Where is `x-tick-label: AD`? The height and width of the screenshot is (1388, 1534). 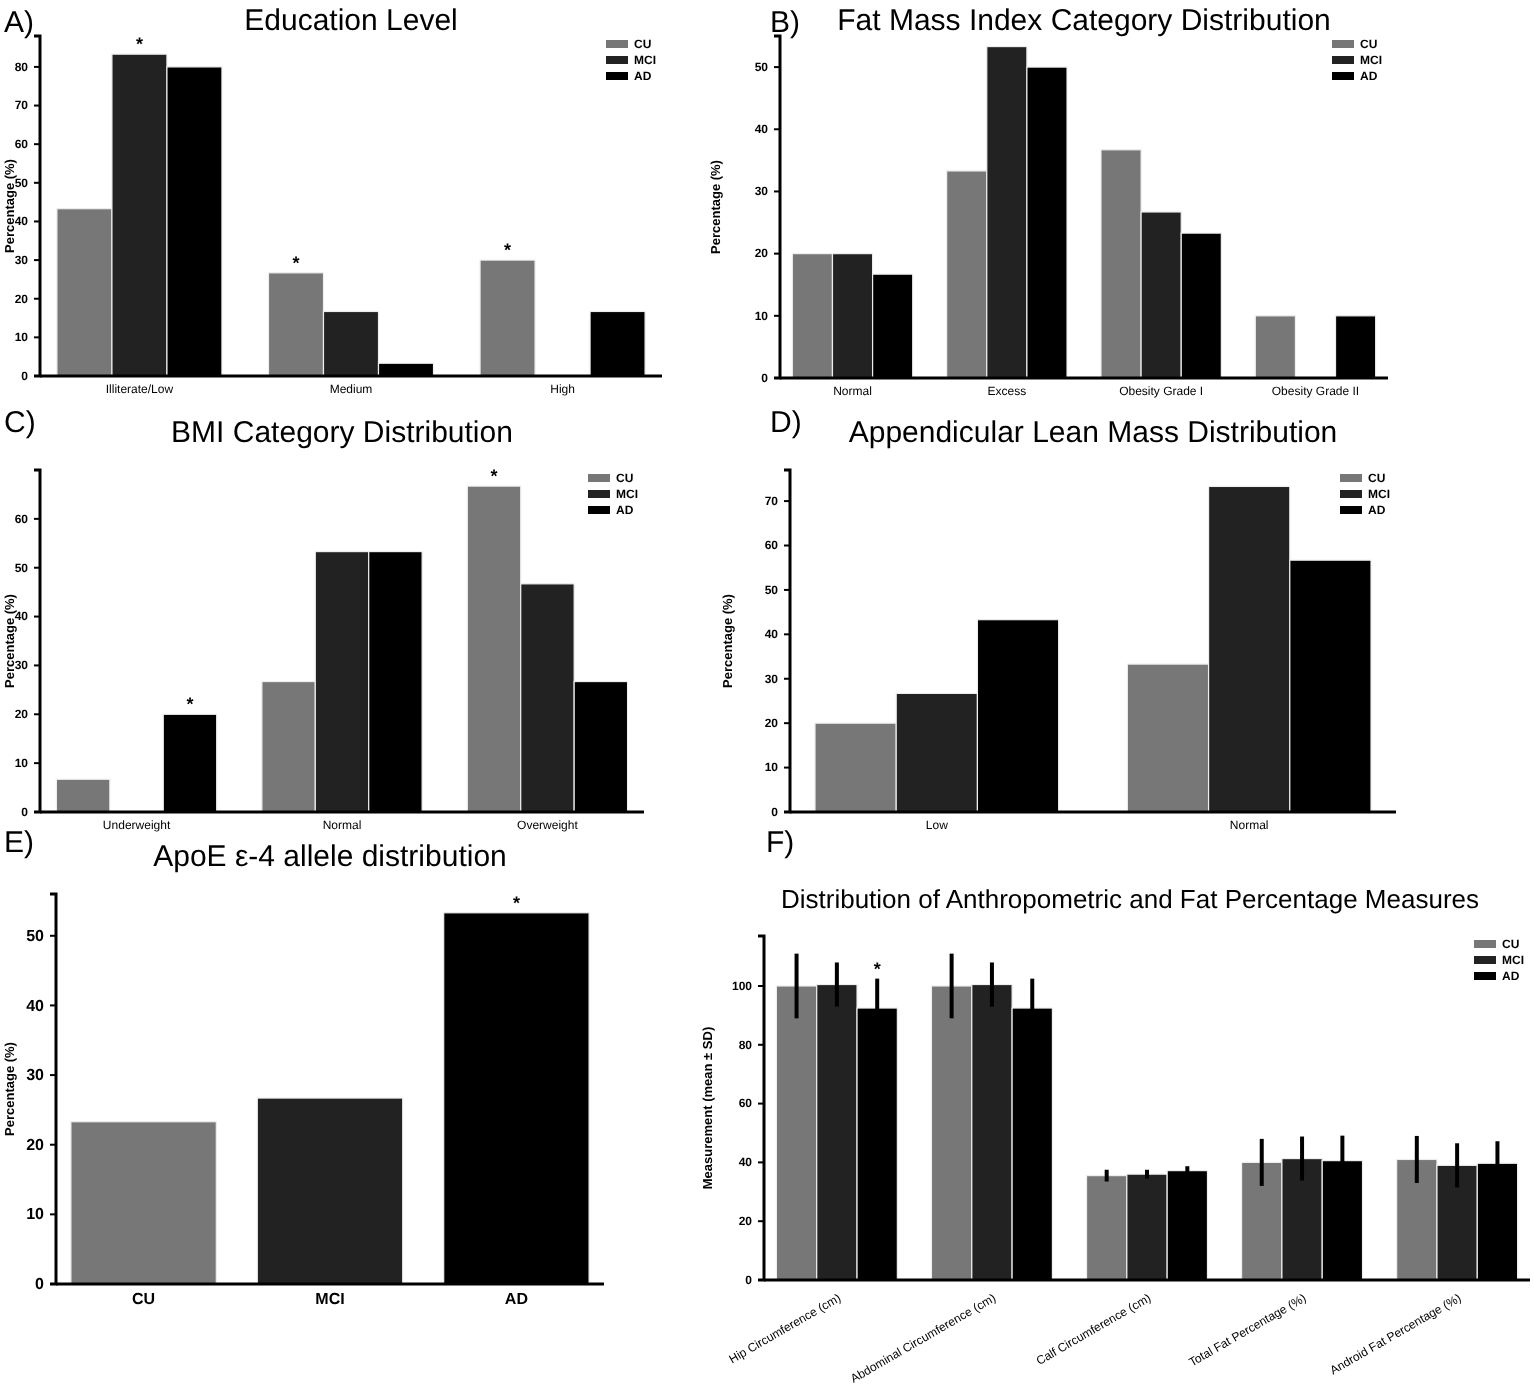 x-tick-label: AD is located at coordinates (516, 1299).